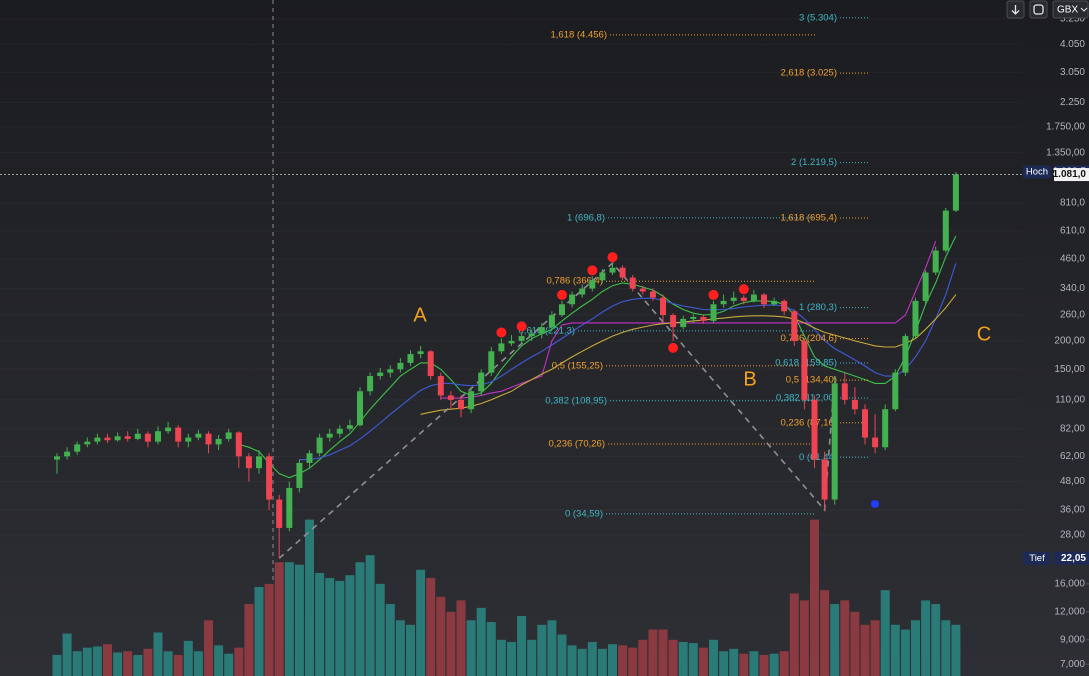 Image resolution: width=1089 pixels, height=676 pixels. I want to click on fib-level-label: 0,786 (366,4), so click(574, 281).